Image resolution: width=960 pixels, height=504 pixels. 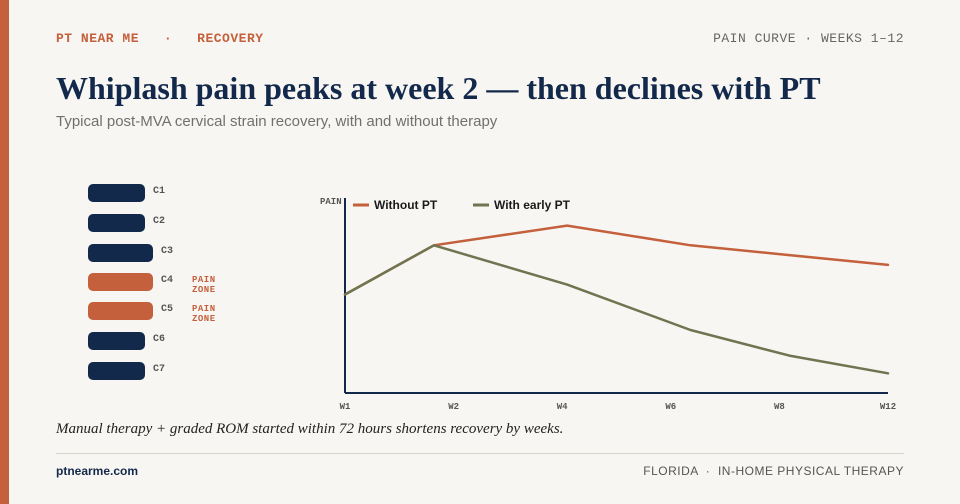 I want to click on vertebra-label: C5, so click(x=167, y=309).